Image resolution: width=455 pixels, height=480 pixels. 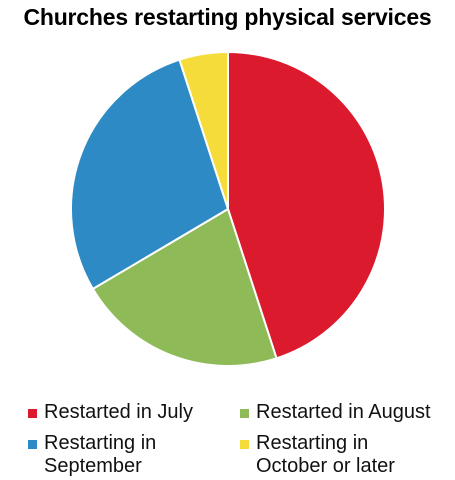 What do you see at coordinates (227, 17) in the screenshot?
I see `chart-title: Churches restarting physical services` at bounding box center [227, 17].